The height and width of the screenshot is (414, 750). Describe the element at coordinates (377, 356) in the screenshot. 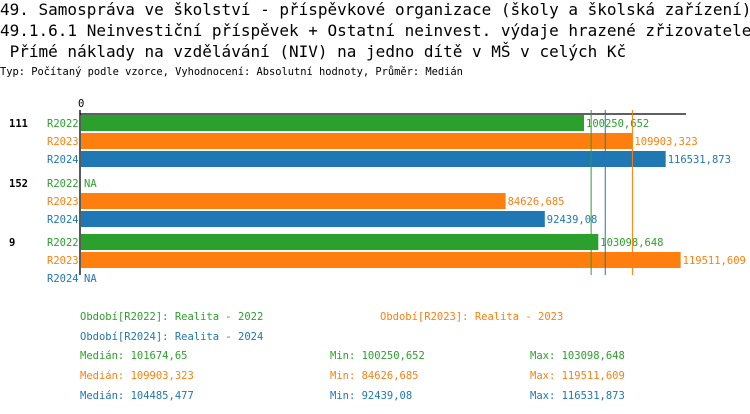

I see `stat-min: Min: 100250,652` at that location.